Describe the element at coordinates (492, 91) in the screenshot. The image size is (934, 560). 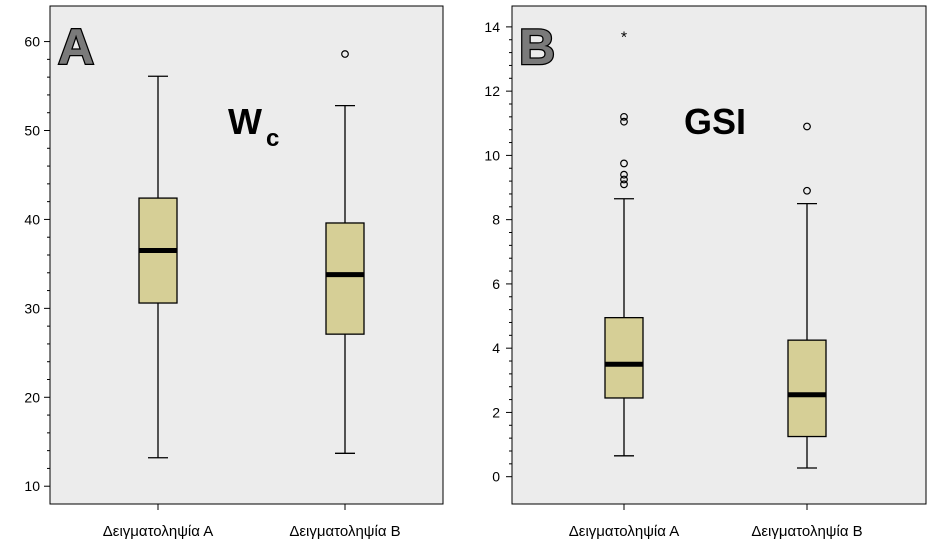
I see `y-tick-label: 12` at that location.